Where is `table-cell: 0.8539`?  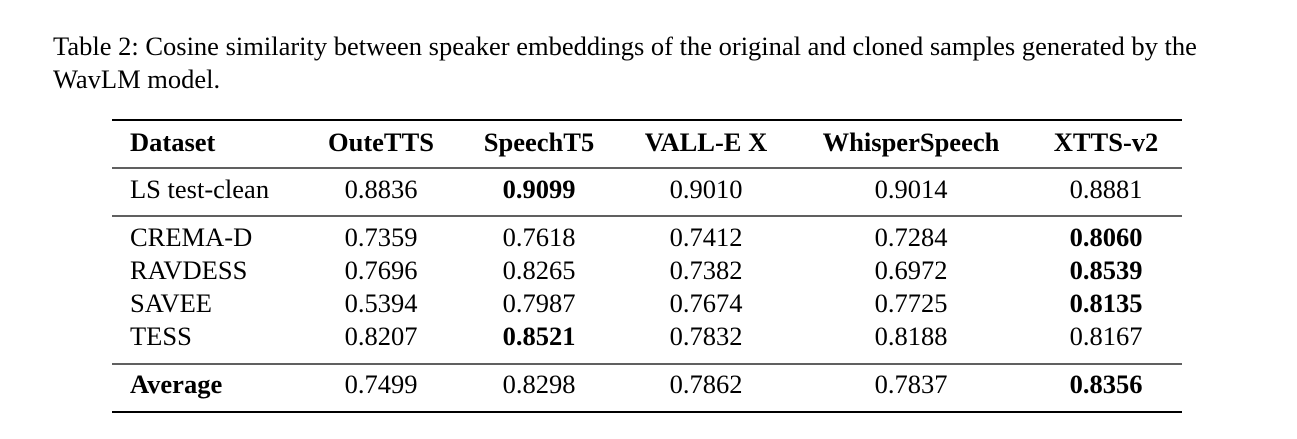
table-cell: 0.8539 is located at coordinates (1106, 270).